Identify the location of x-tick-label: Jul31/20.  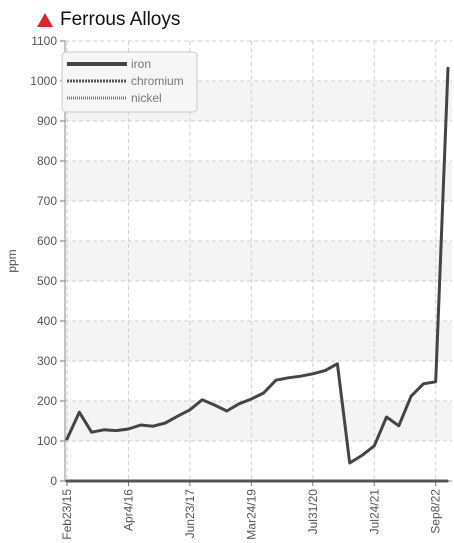
(313, 512).